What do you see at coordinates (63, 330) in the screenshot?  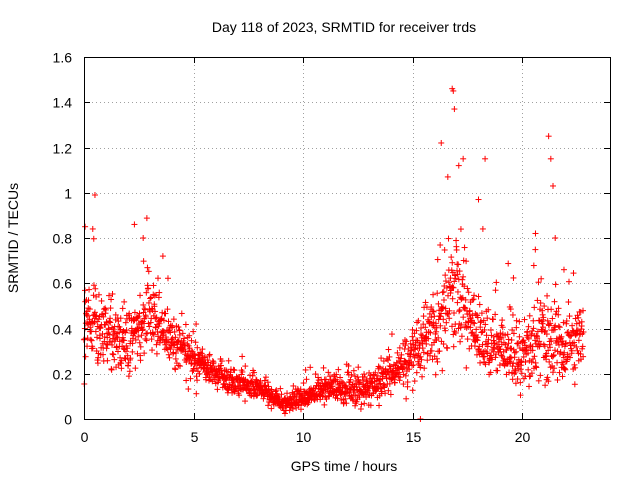 I see `y-tick-label: 0.4` at bounding box center [63, 330].